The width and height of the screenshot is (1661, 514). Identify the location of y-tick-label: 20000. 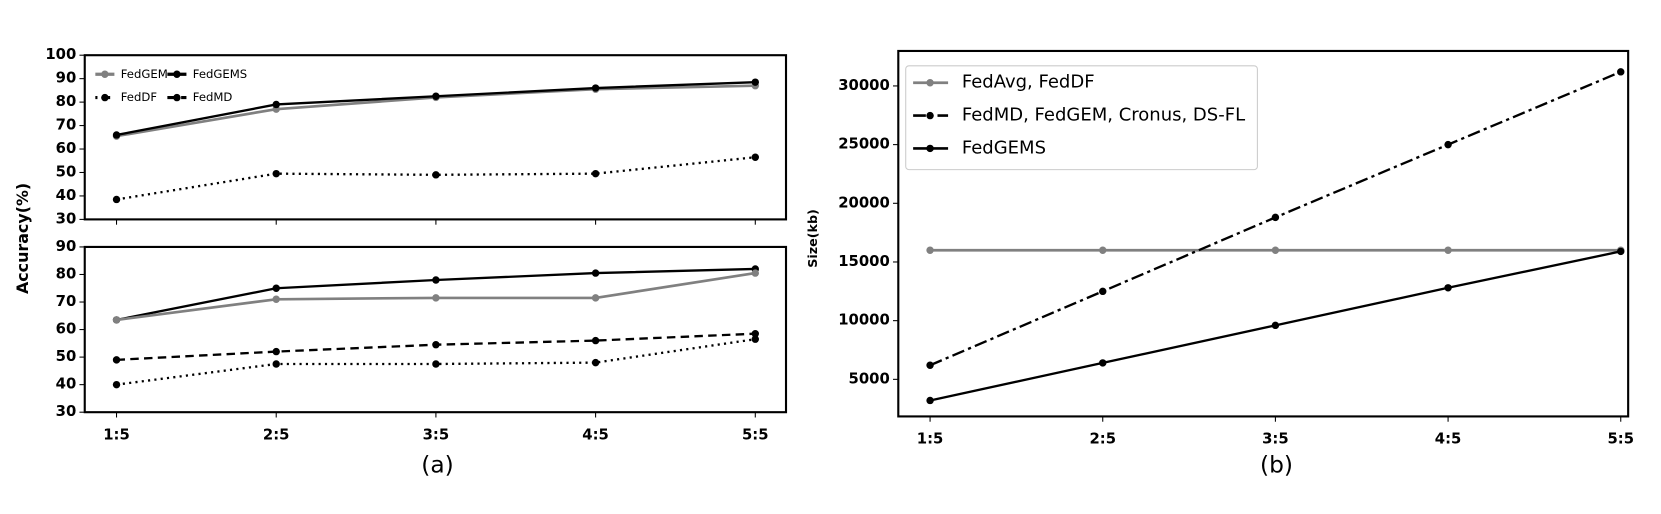
(864, 202).